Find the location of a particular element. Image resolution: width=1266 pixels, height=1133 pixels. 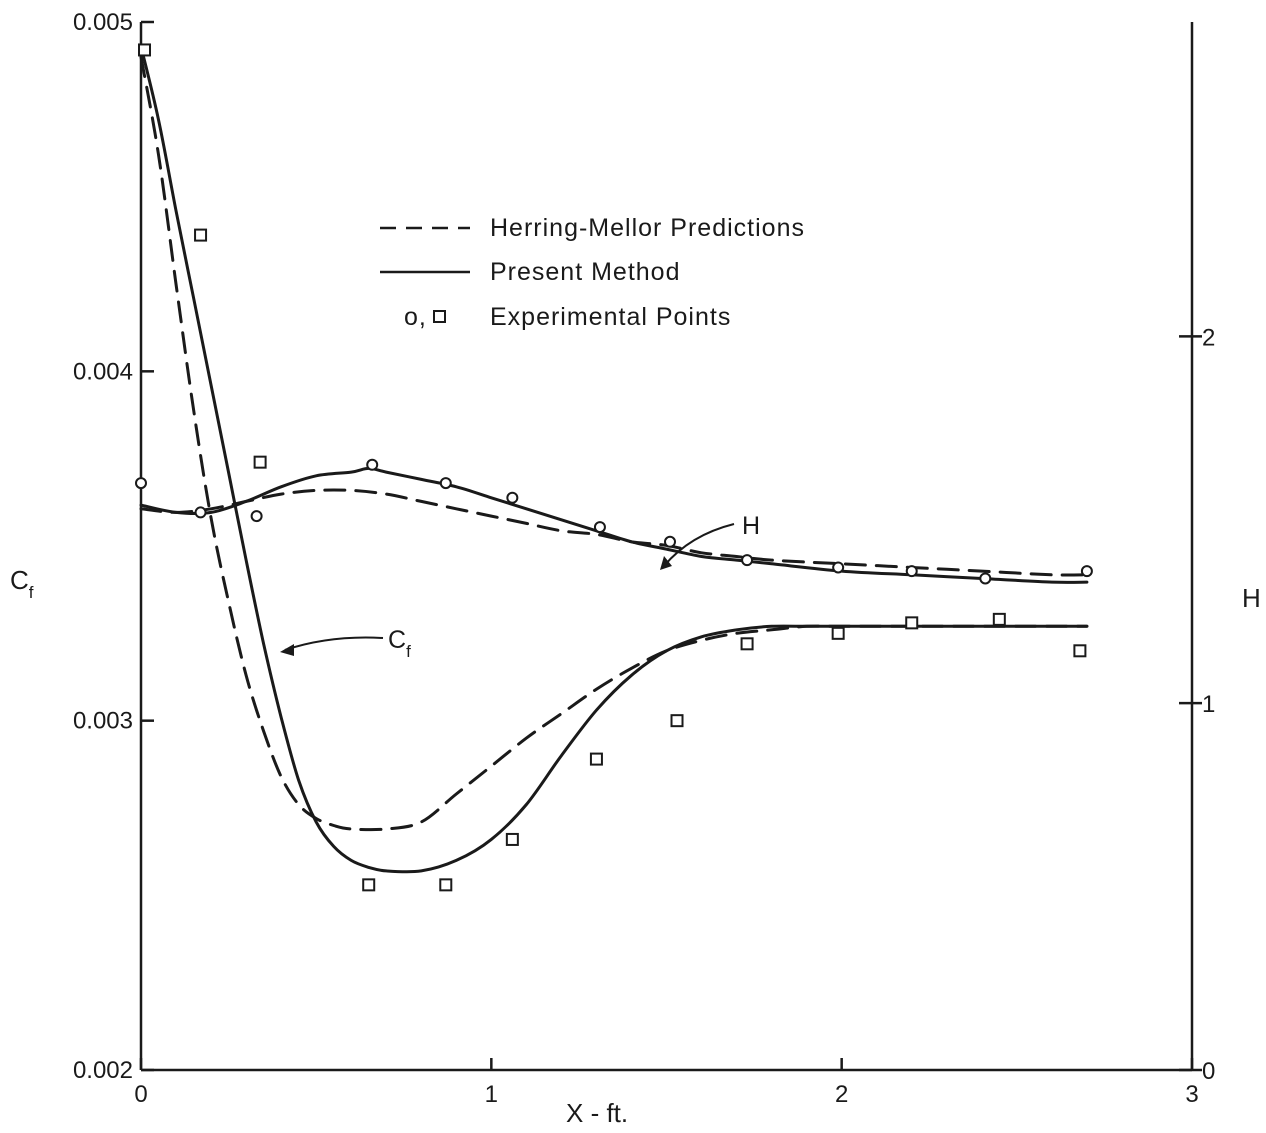

cf-annotation-leader is located at coordinates (334, 643).